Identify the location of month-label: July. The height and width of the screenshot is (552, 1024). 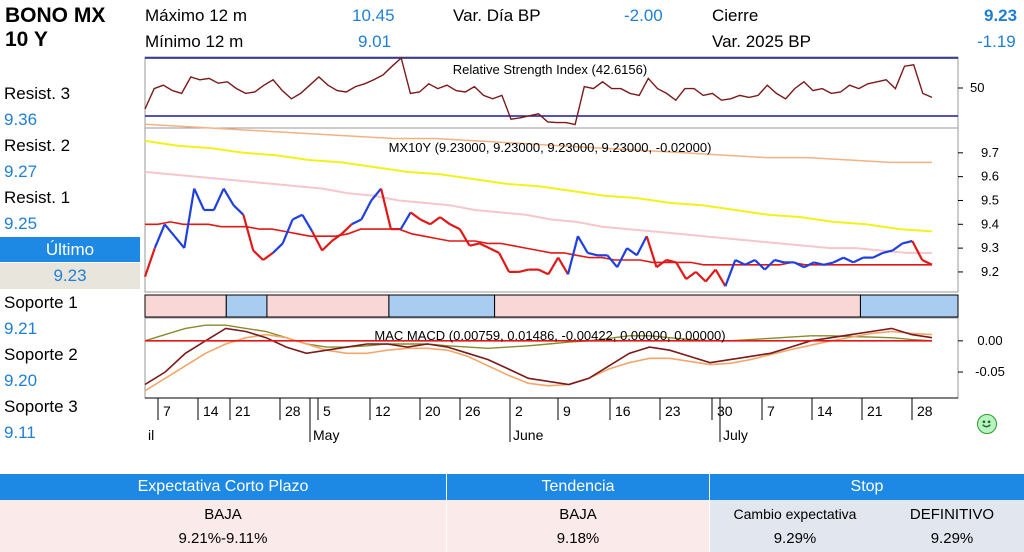
(735, 435).